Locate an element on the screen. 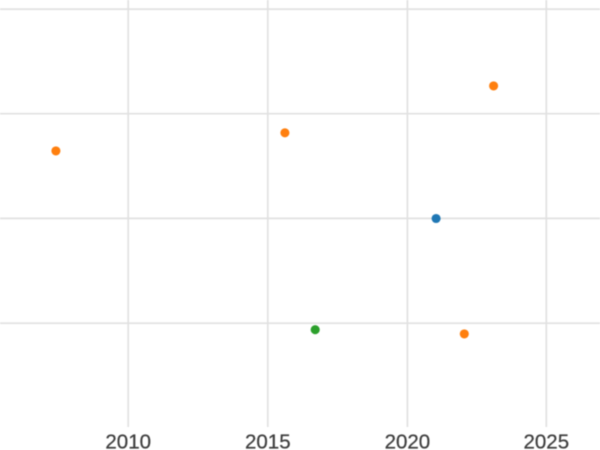 The image size is (600, 450). svg-text: 2015 is located at coordinates (268, 440).